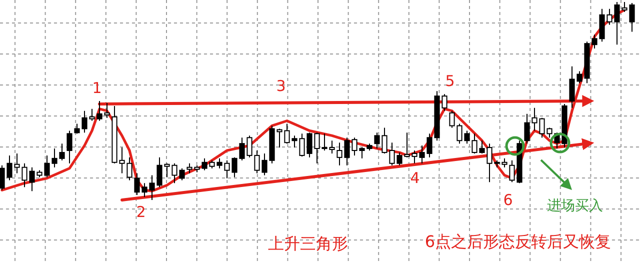  What do you see at coordinates (69, 147) in the screenshot?
I see `candlestick` at bounding box center [69, 147].